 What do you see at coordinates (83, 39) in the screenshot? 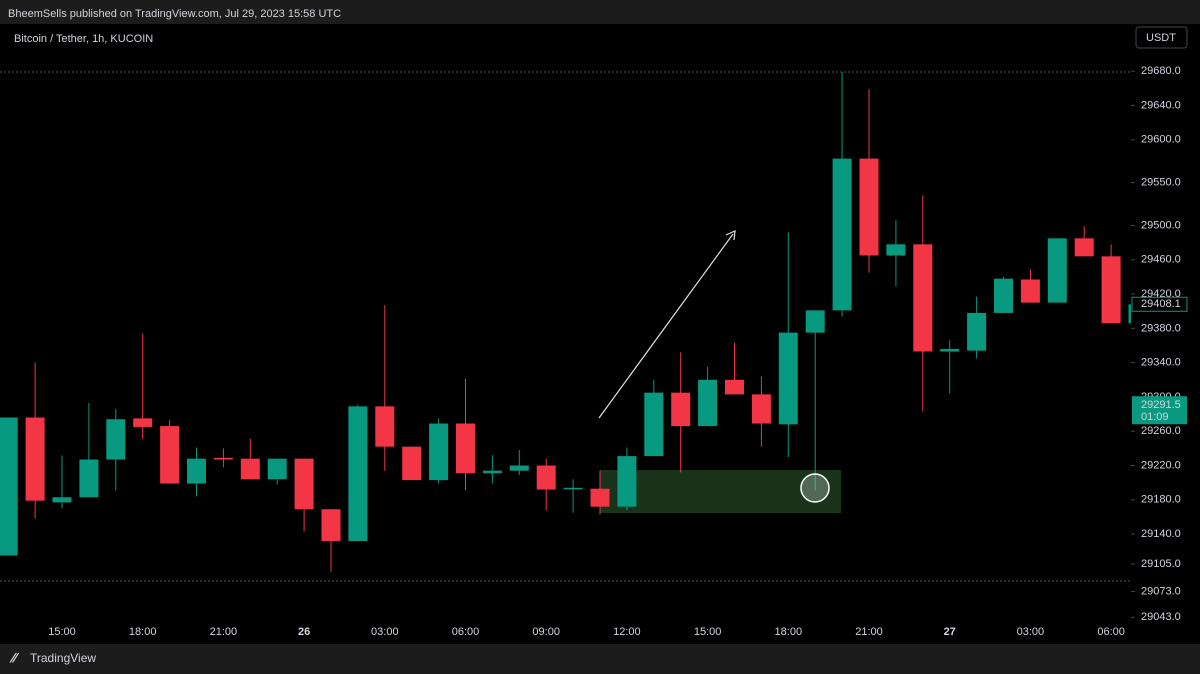
I see `symbol: Bitcoin / Tether, 1h, KUCOIN` at bounding box center [83, 39].